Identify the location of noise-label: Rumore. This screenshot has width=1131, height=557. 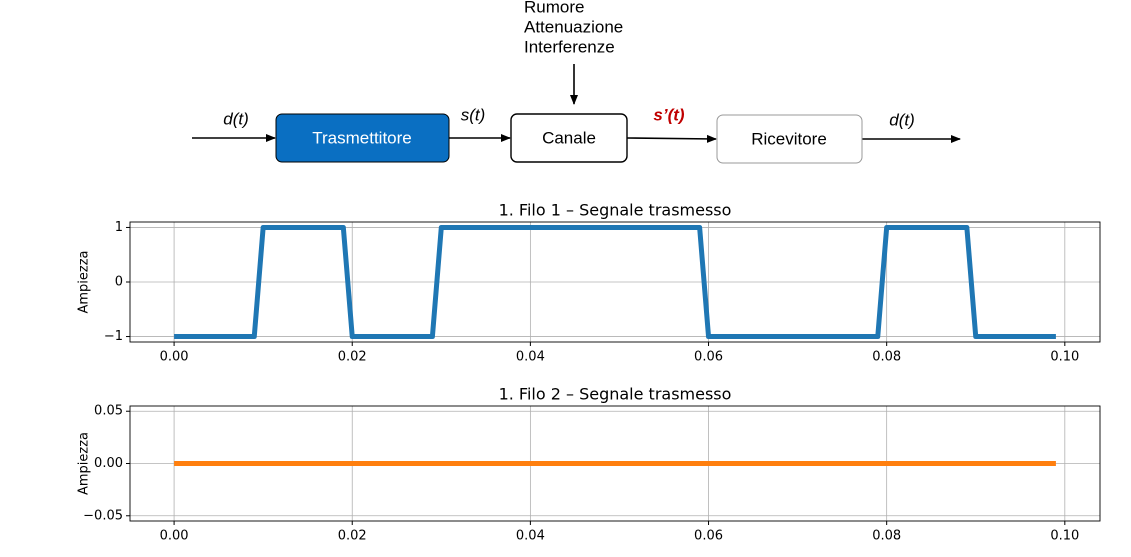
(554, 8).